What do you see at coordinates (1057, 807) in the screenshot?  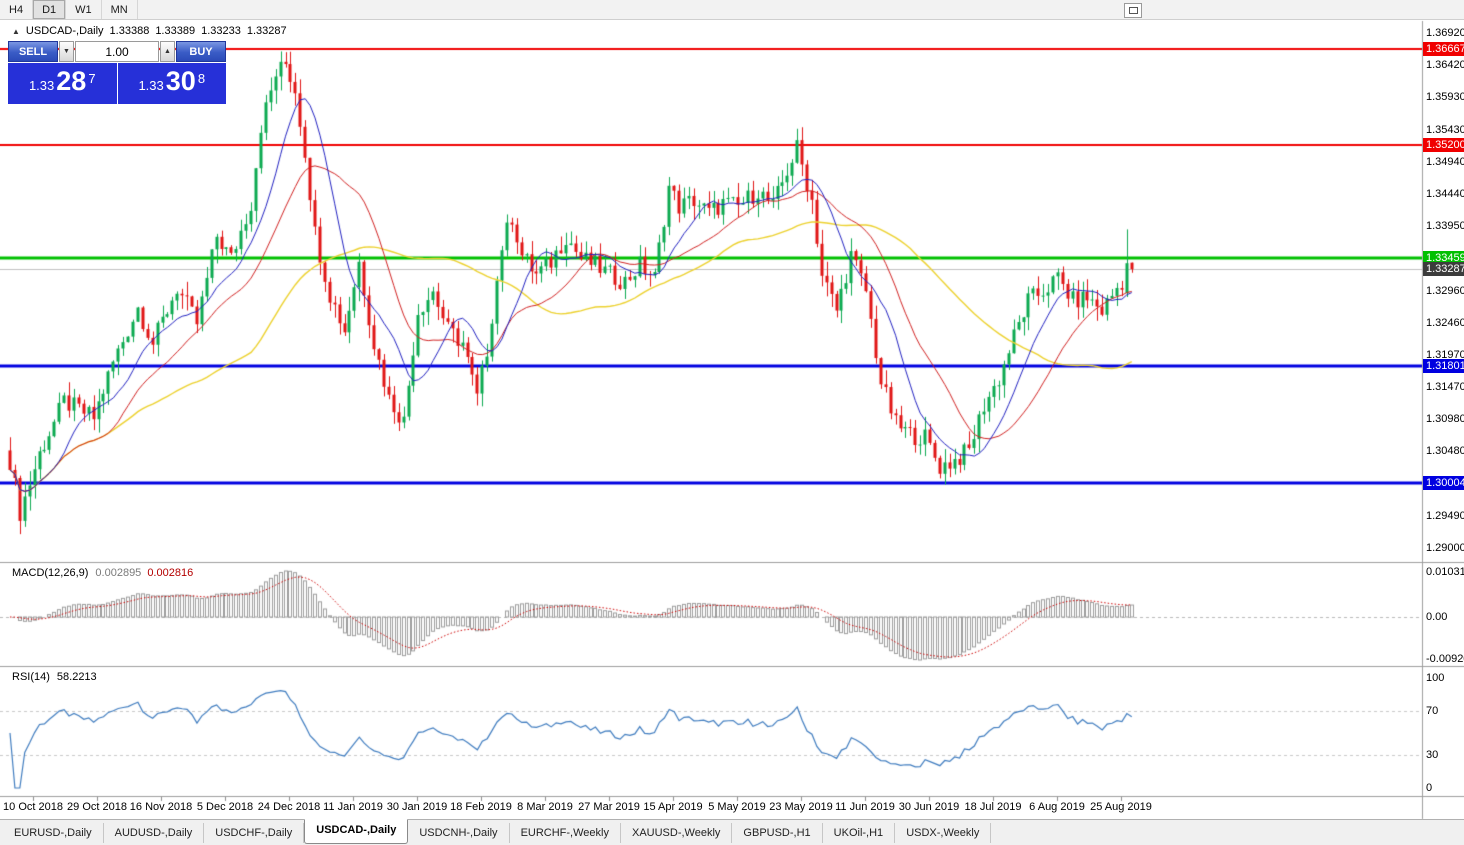 I see `date-axis-label: 6 Aug 2019` at bounding box center [1057, 807].